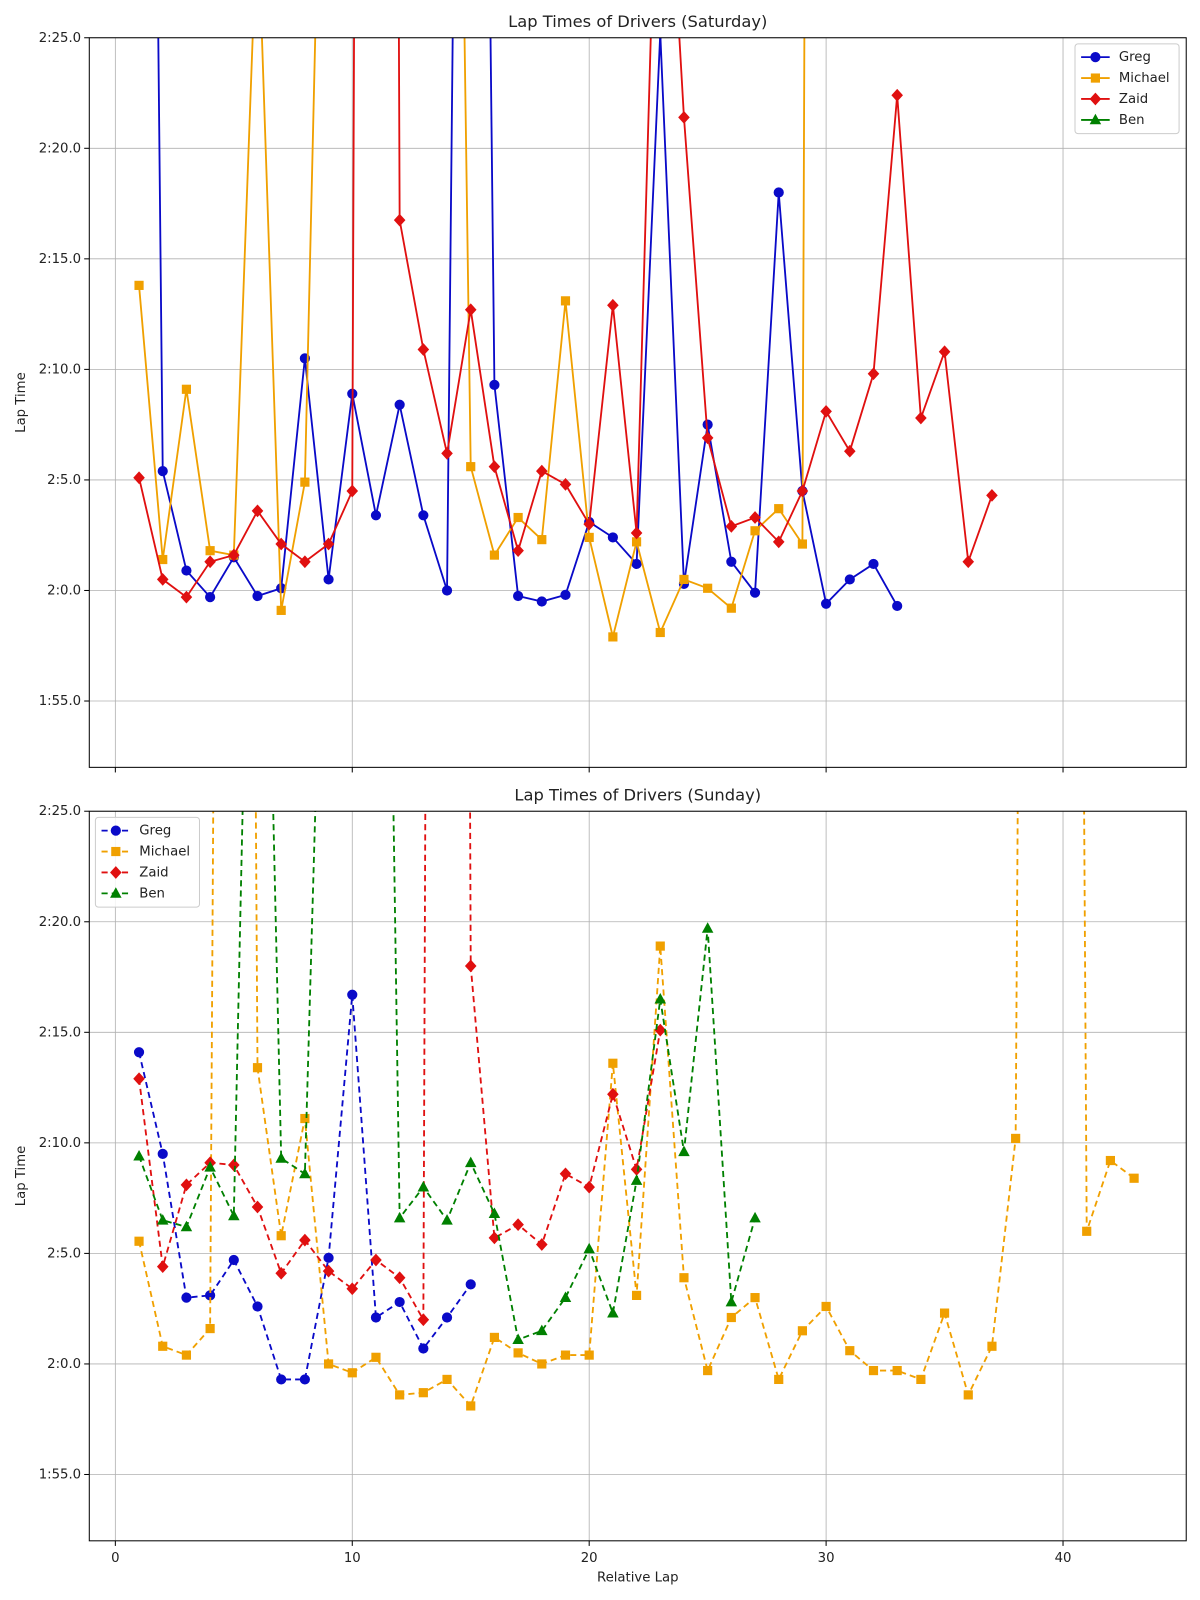 The height and width of the screenshot is (1600, 1200). Describe the element at coordinates (60, 1474) in the screenshot. I see `y-tick-label: 1:55.0` at that location.